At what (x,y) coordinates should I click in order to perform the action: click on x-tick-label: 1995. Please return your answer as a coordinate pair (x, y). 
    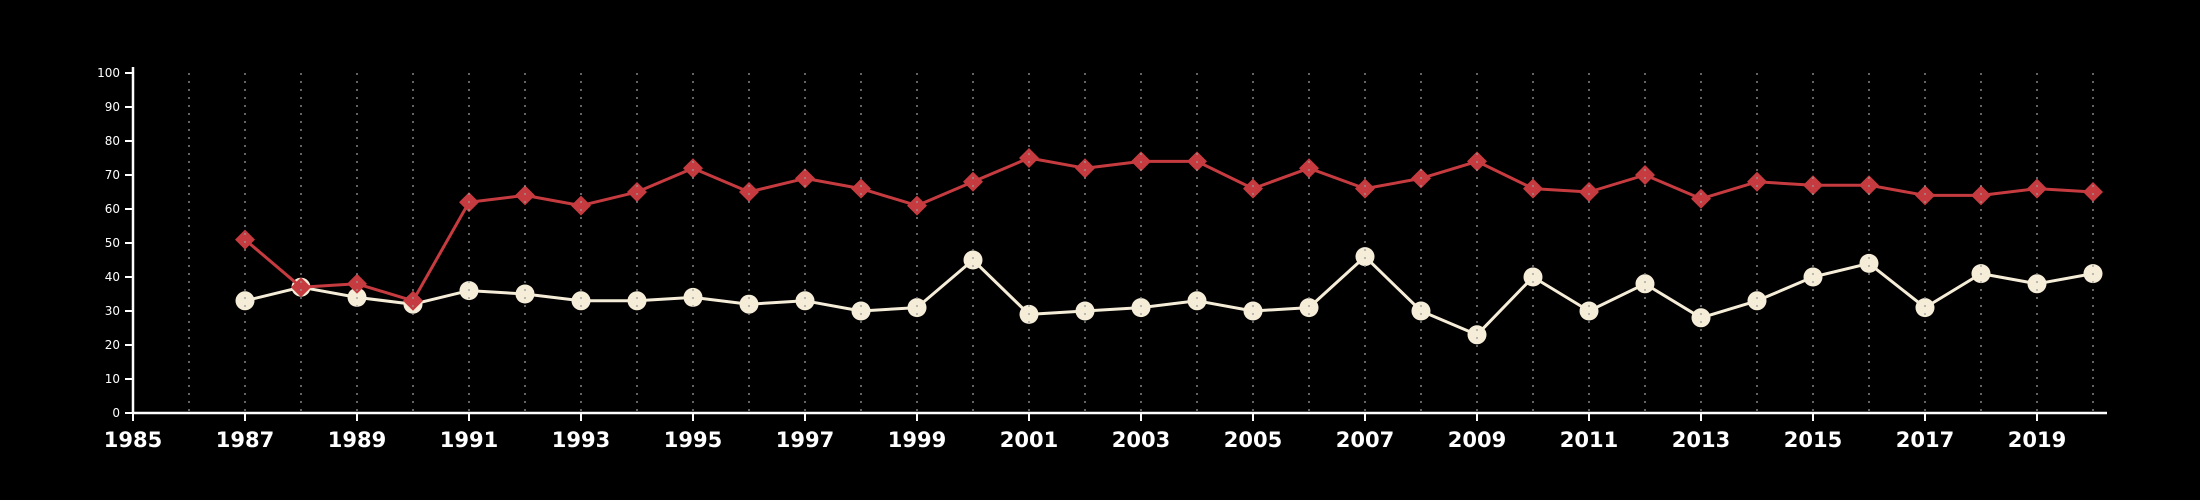
    Looking at the image, I should click on (693, 440).